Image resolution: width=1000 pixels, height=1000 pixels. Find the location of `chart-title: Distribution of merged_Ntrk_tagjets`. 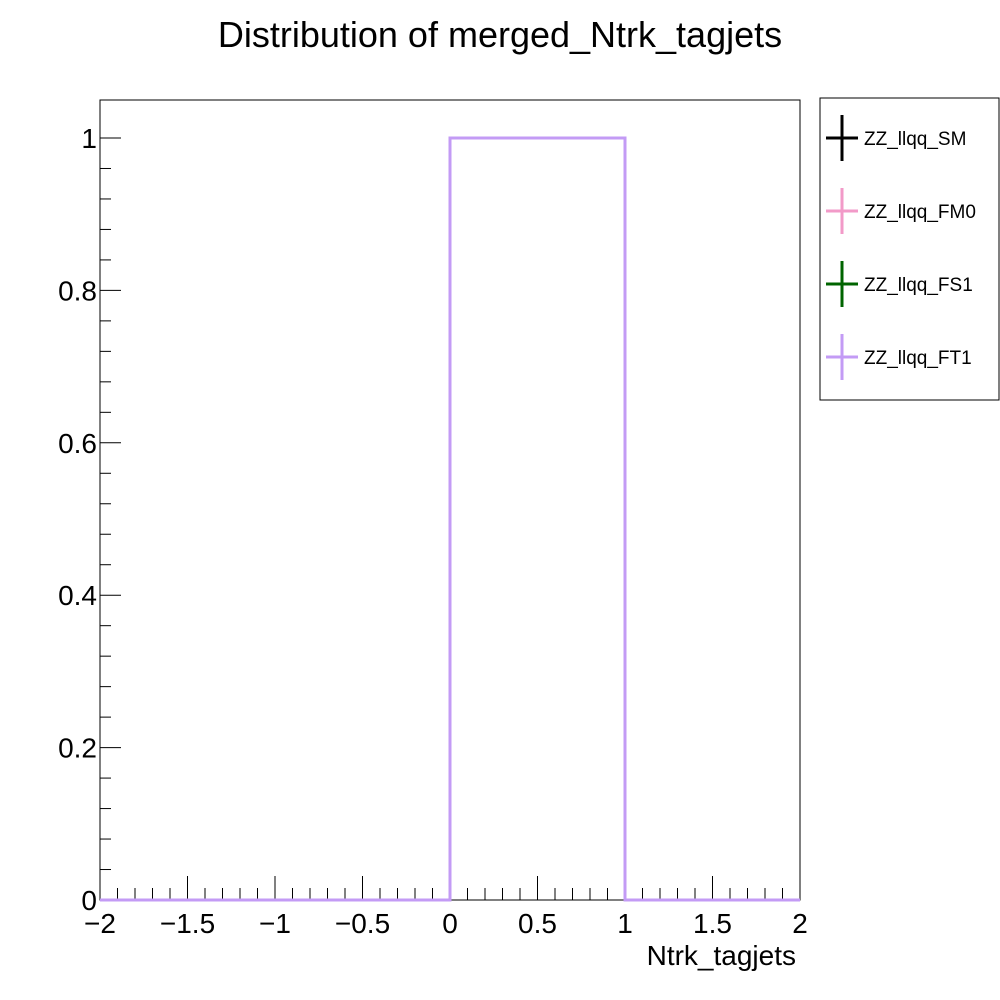

chart-title: Distribution of merged_Ntrk_tagjets is located at coordinates (500, 34).